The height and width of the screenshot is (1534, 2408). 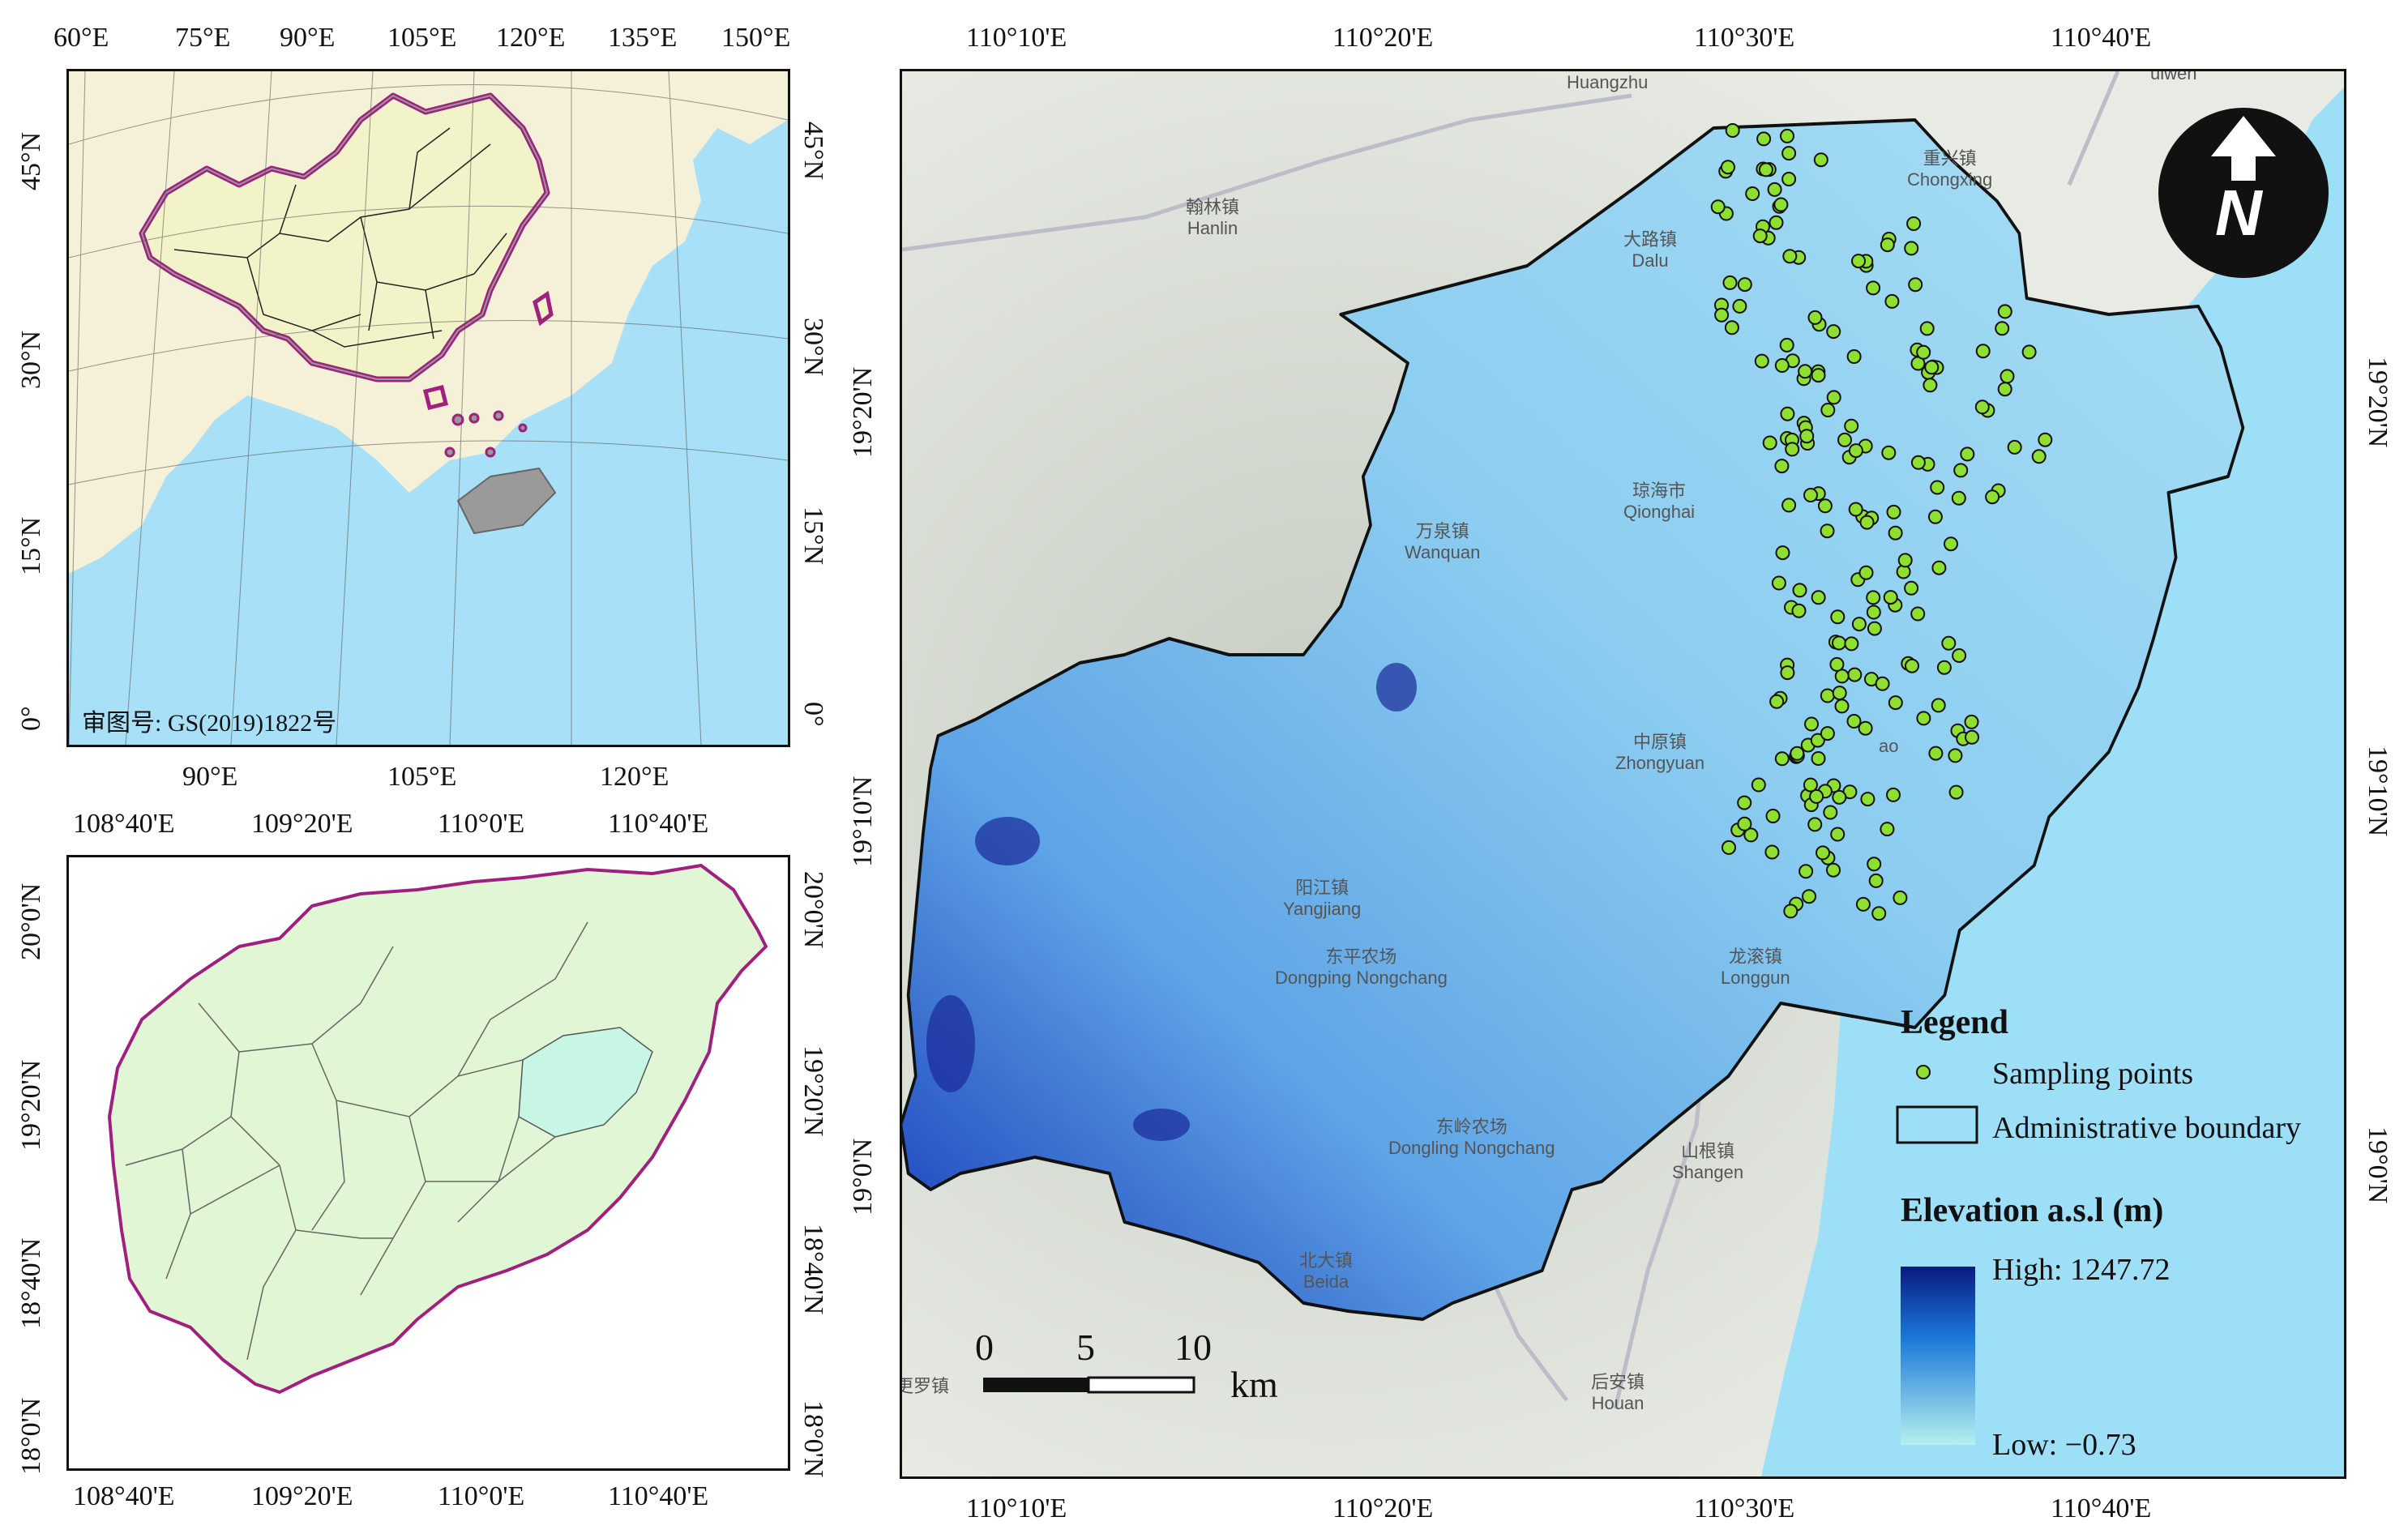 I want to click on hainan-bottom-tick: 108°40'E, so click(x=124, y=1496).